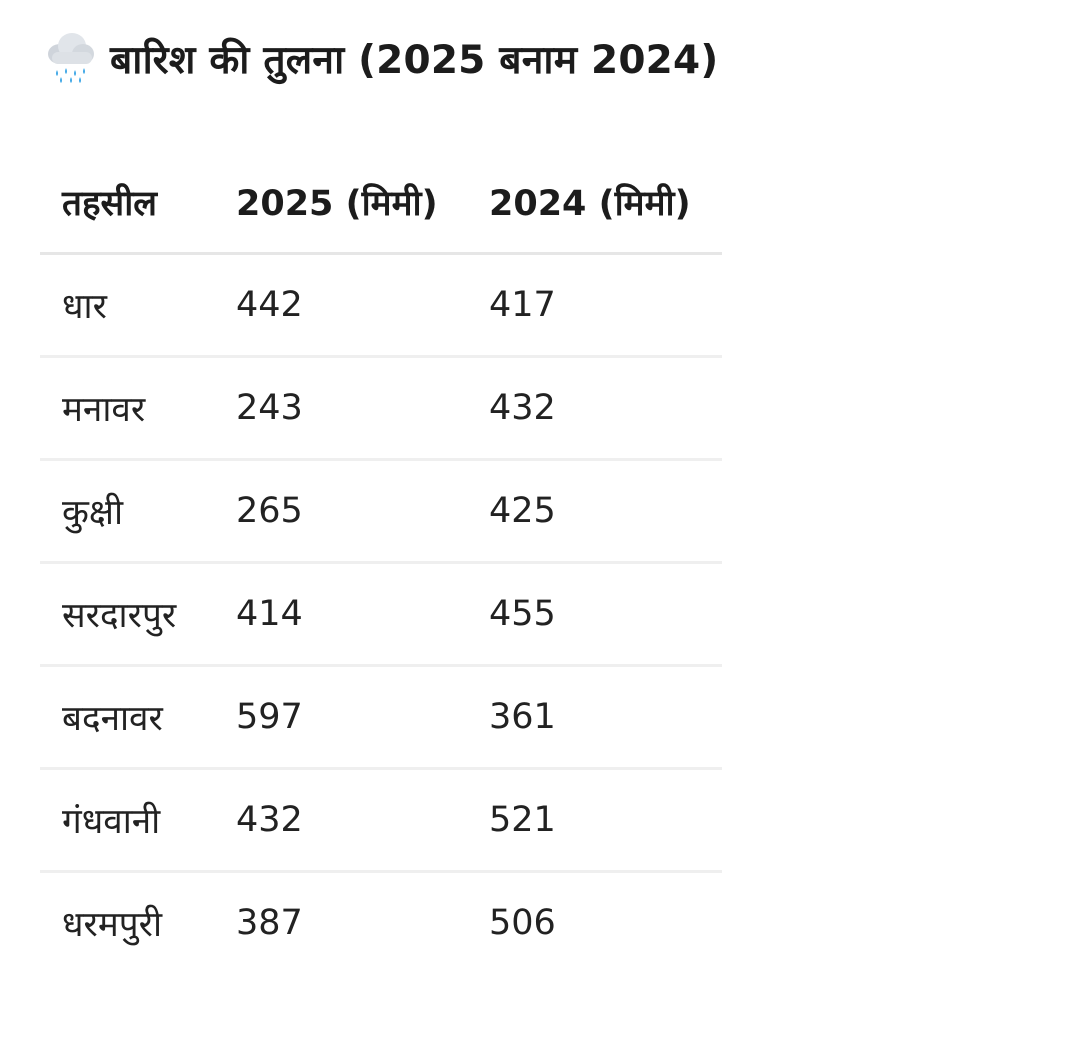  What do you see at coordinates (138, 408) in the screenshot?
I see `tehsil-cell: मनावर` at bounding box center [138, 408].